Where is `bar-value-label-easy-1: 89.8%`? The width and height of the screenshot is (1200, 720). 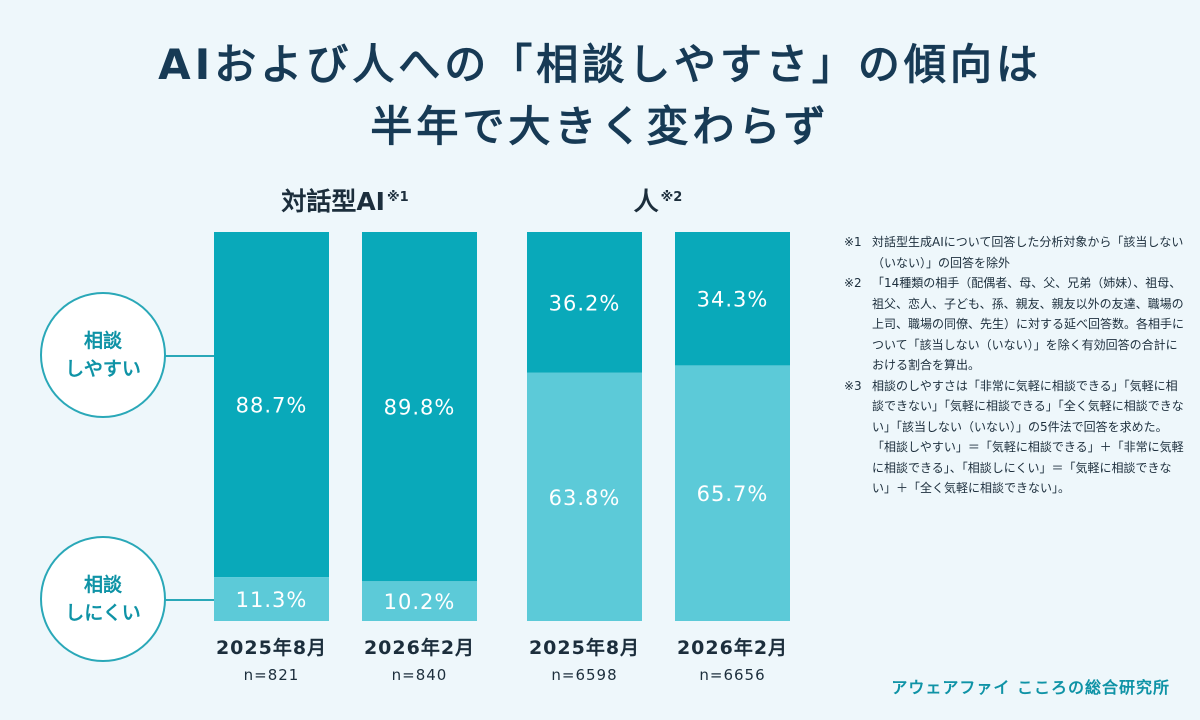
bar-value-label-easy-1: 89.8% is located at coordinates (420, 408).